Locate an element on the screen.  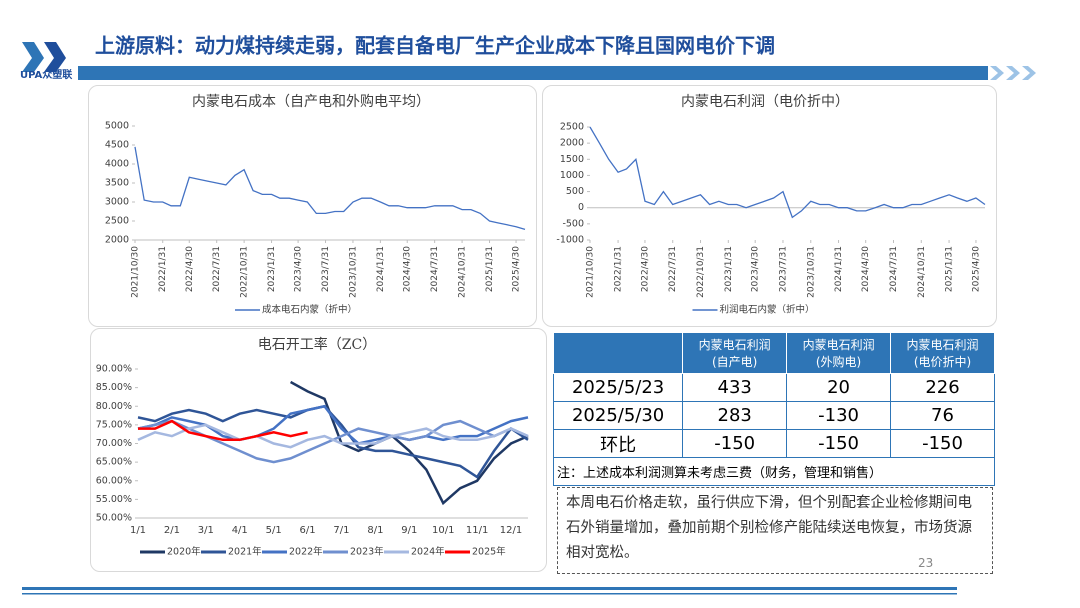
y-tick-label: 5000 is located at coordinates (117, 126).